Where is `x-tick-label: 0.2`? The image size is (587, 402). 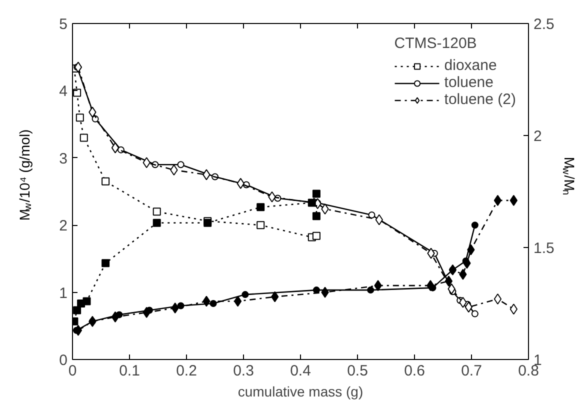 x-tick-label: 0.2 is located at coordinates (186, 371).